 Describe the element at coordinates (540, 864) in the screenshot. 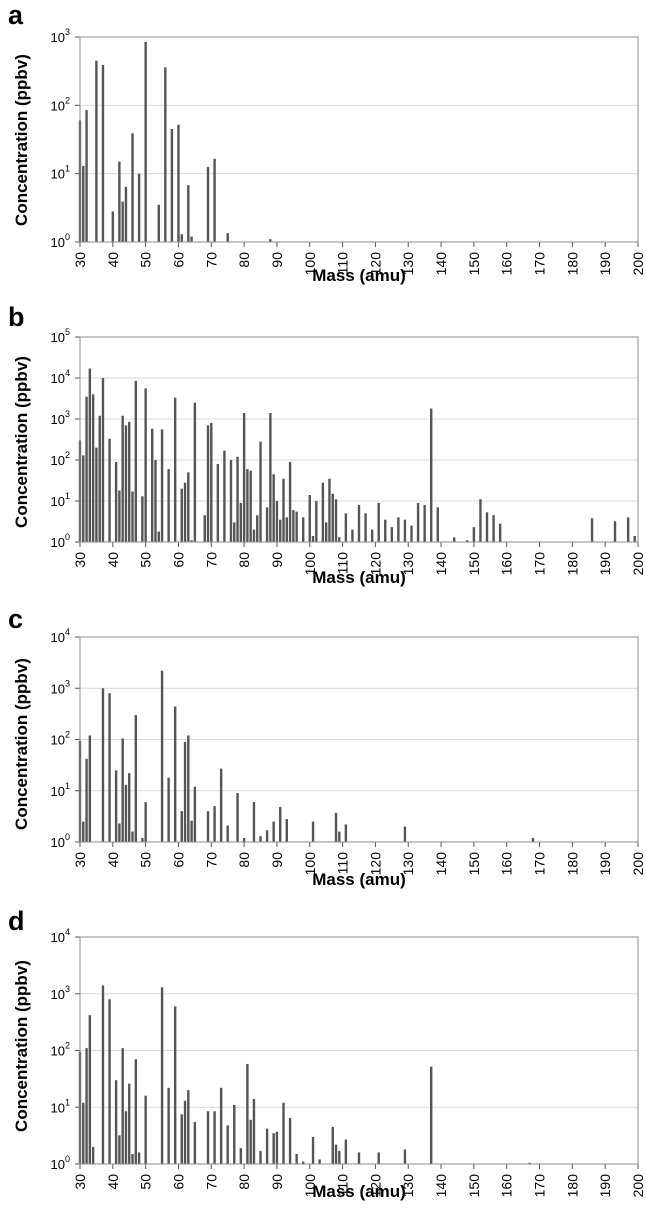

I see `x-tick-label: 170` at that location.